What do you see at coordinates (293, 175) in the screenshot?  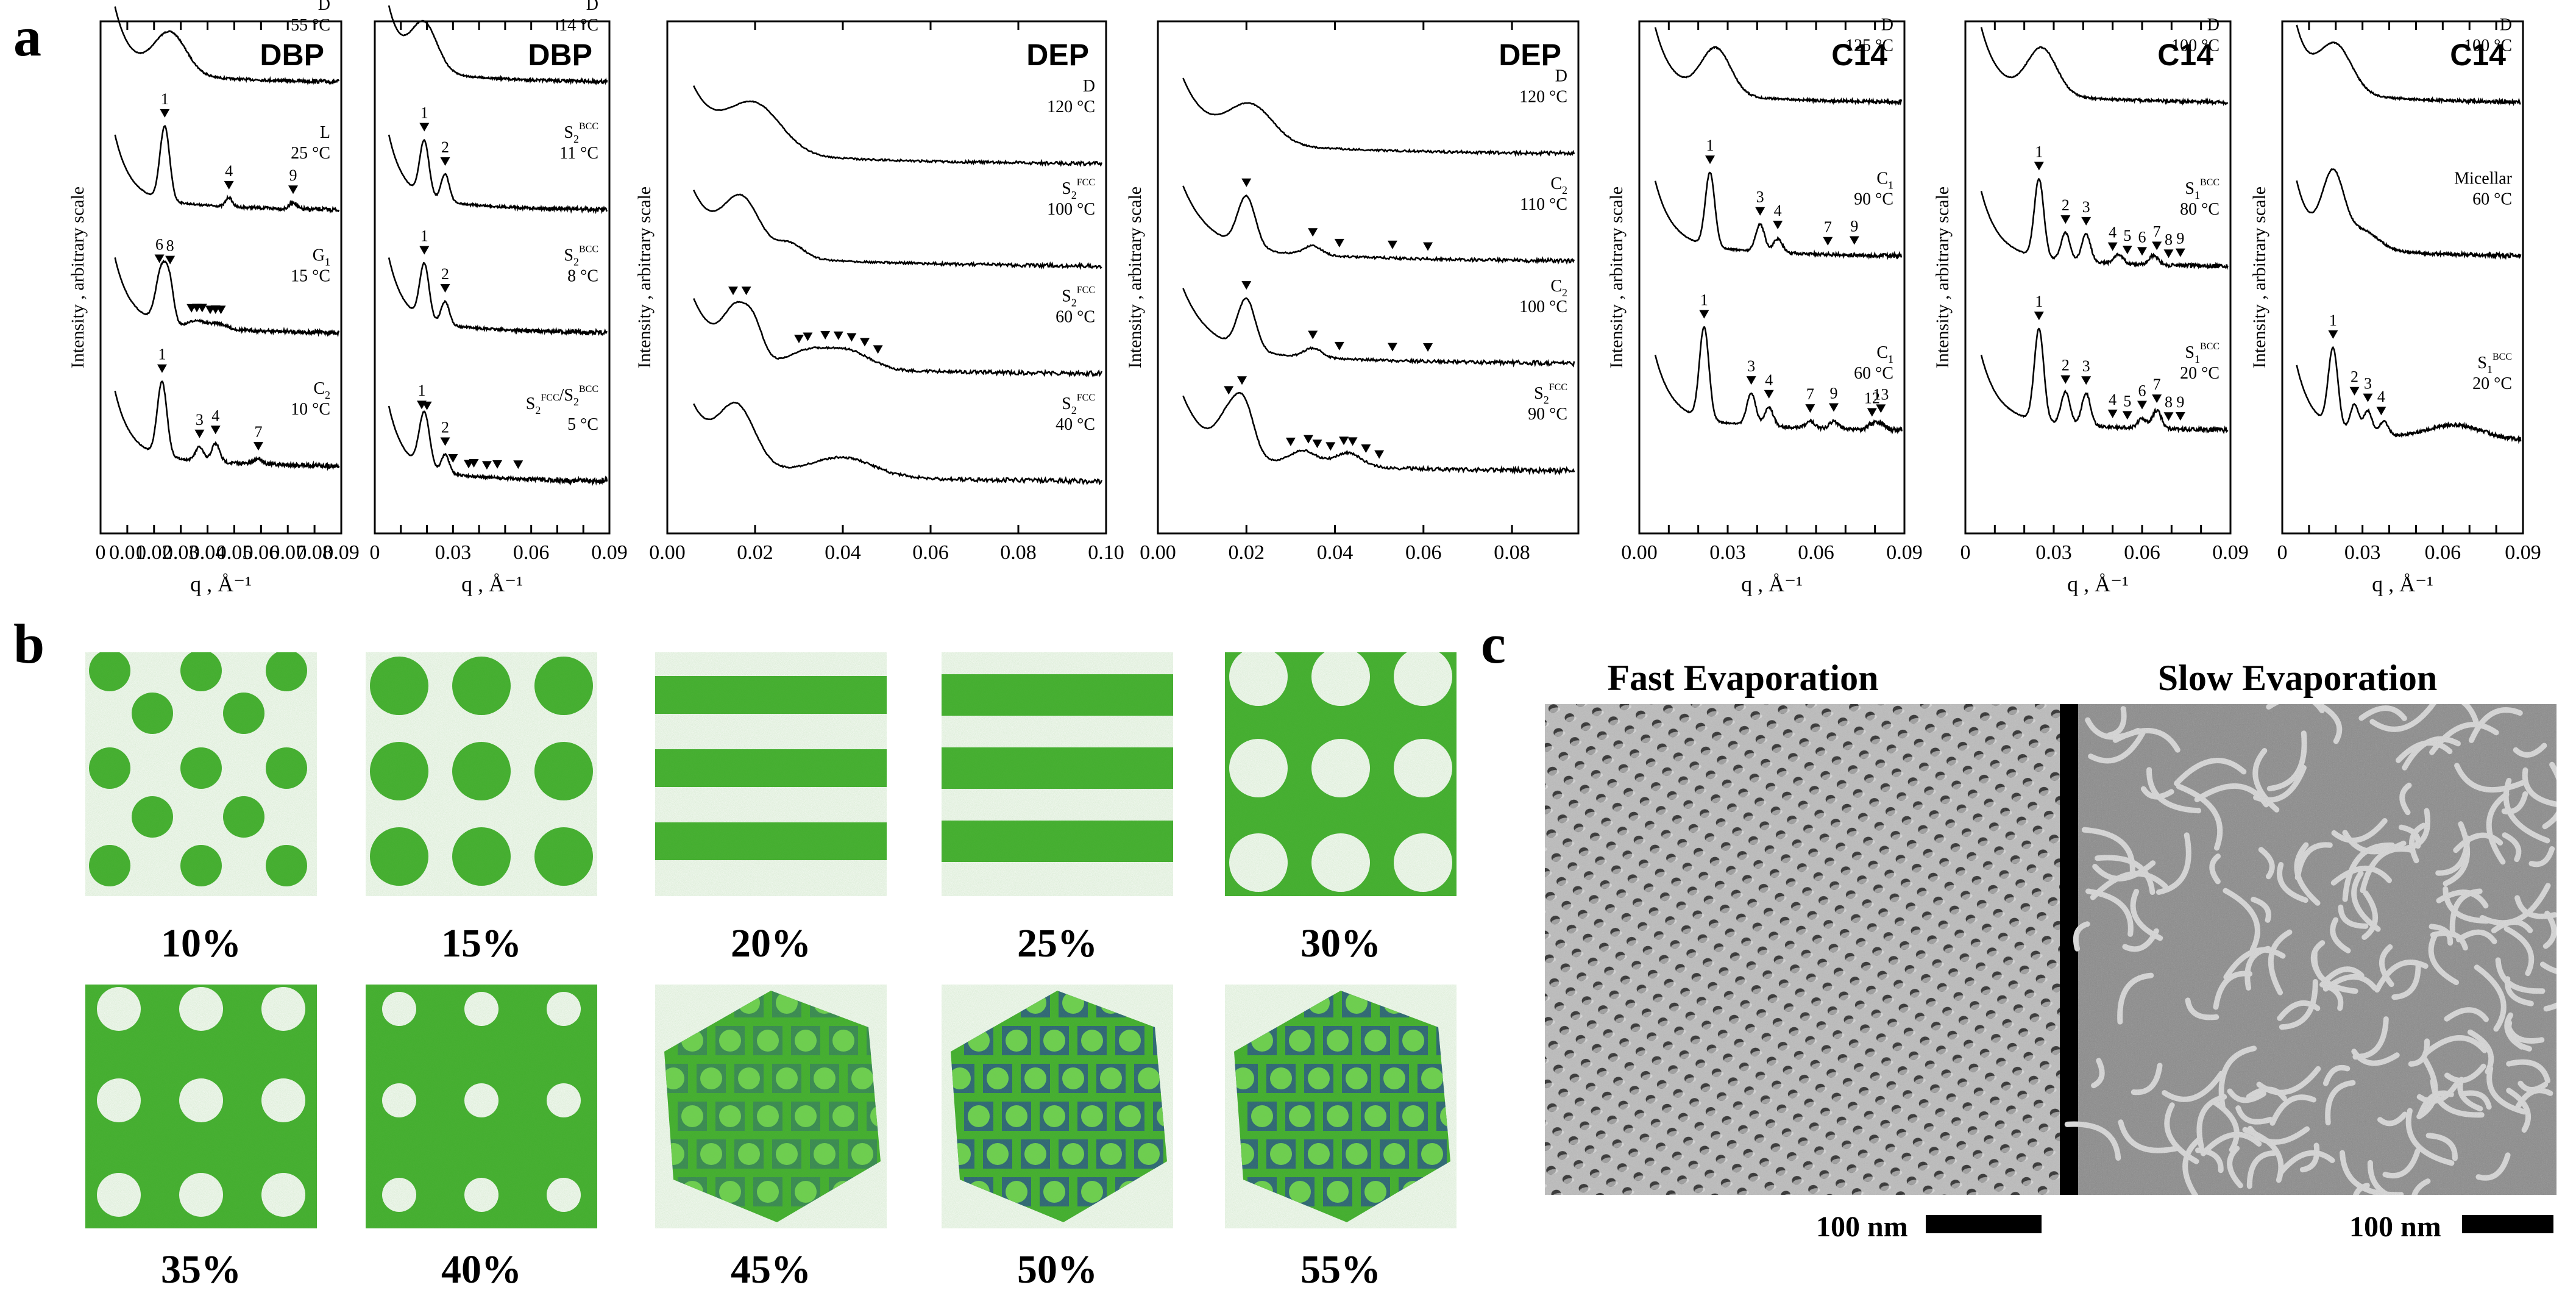 I see `peak-marker-label: 9` at bounding box center [293, 175].